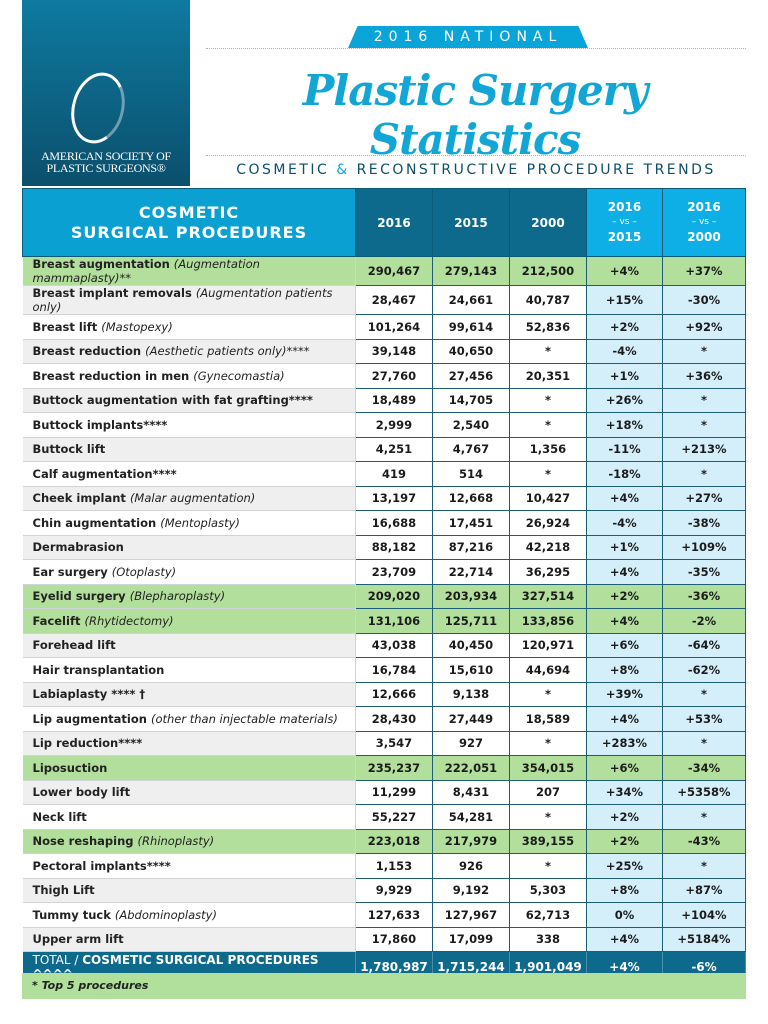 The image size is (768, 1024). What do you see at coordinates (548, 498) in the screenshot?
I see `cell-v2000: 10,427` at bounding box center [548, 498].